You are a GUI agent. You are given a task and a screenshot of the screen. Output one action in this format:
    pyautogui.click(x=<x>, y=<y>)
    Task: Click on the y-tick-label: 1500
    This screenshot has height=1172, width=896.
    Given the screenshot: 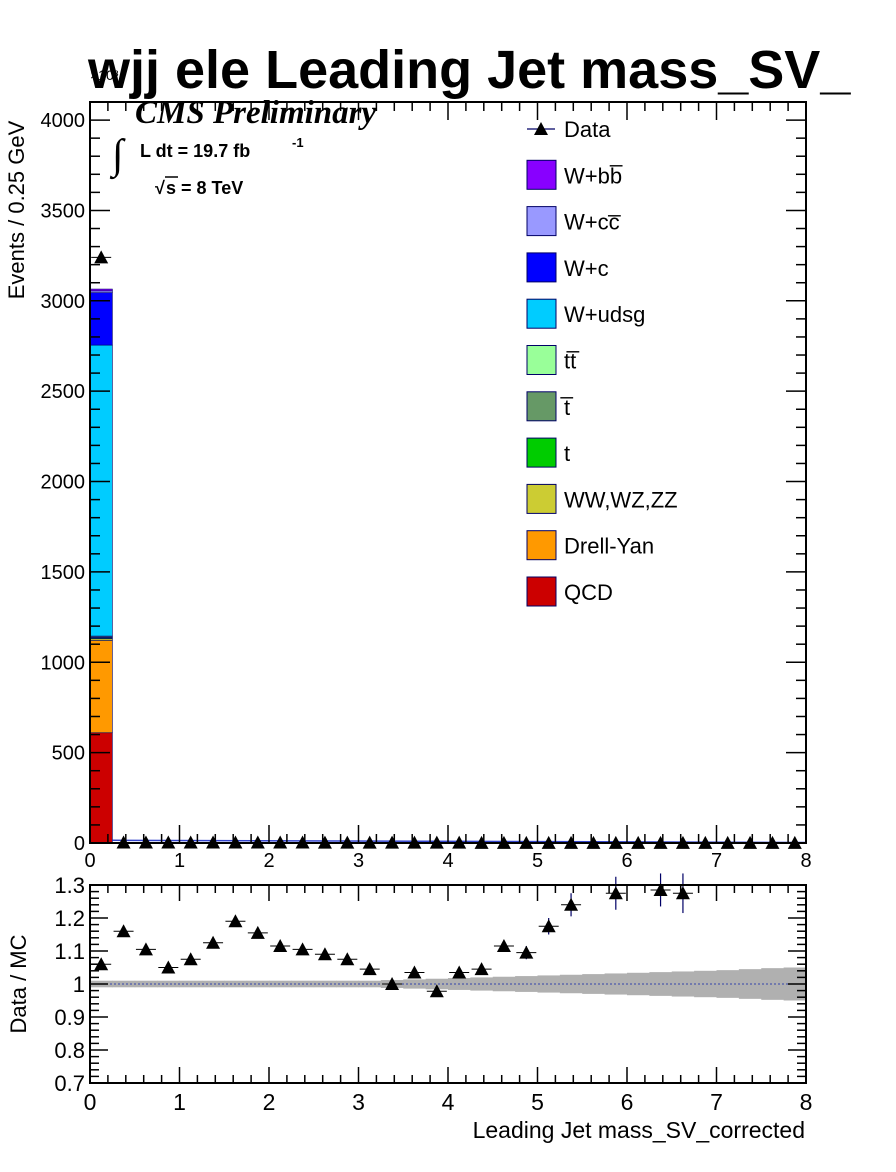 What is the action you would take?
    pyautogui.click(x=63, y=573)
    